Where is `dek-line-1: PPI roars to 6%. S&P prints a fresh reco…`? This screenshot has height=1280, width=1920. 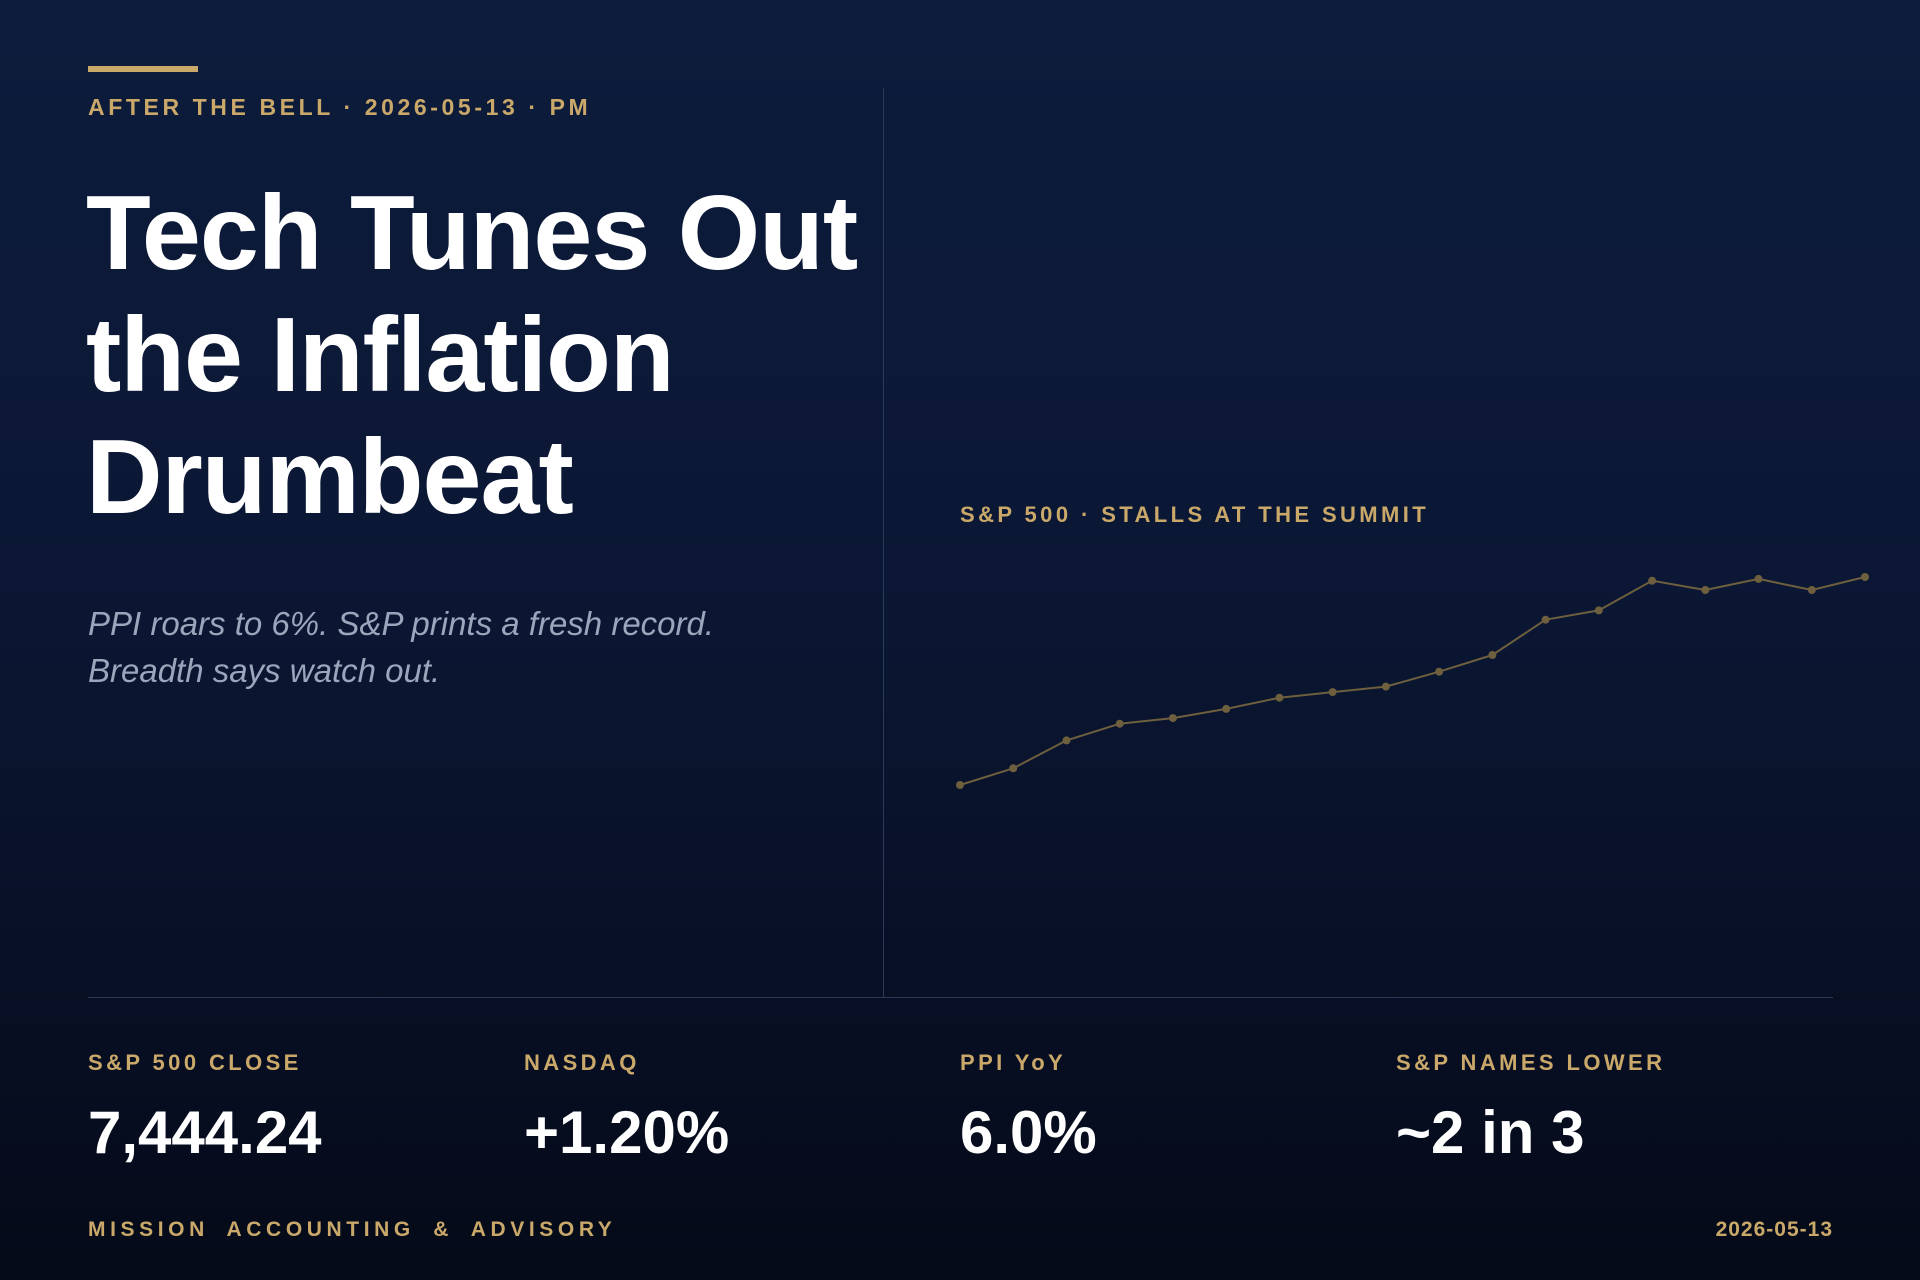
dek-line-1: PPI roars to 6%. S&P prints a fresh reco… is located at coordinates (401, 623).